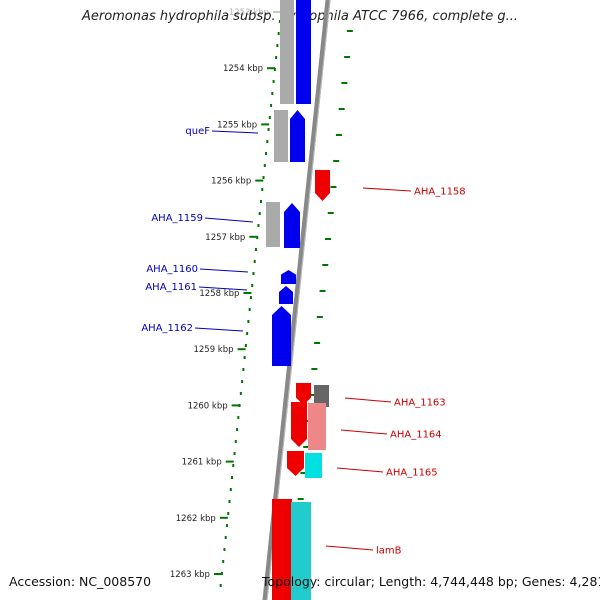 This screenshot has width=600, height=600. Describe the element at coordinates (282, 549) in the screenshot. I see `gene-block-reverse` at that location.